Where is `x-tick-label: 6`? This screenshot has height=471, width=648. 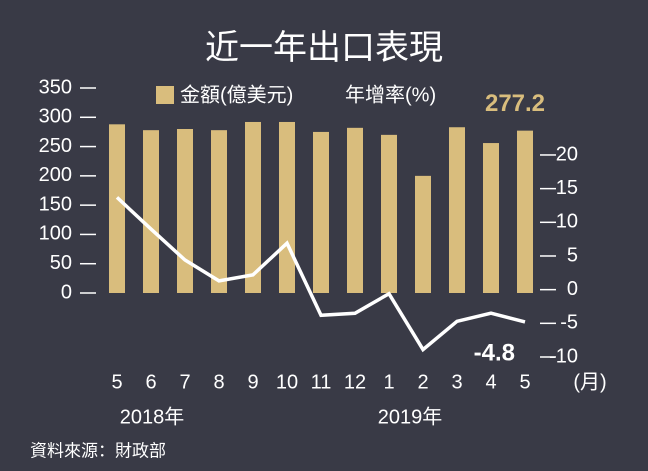
x-tick-label: 6 is located at coordinates (150, 382).